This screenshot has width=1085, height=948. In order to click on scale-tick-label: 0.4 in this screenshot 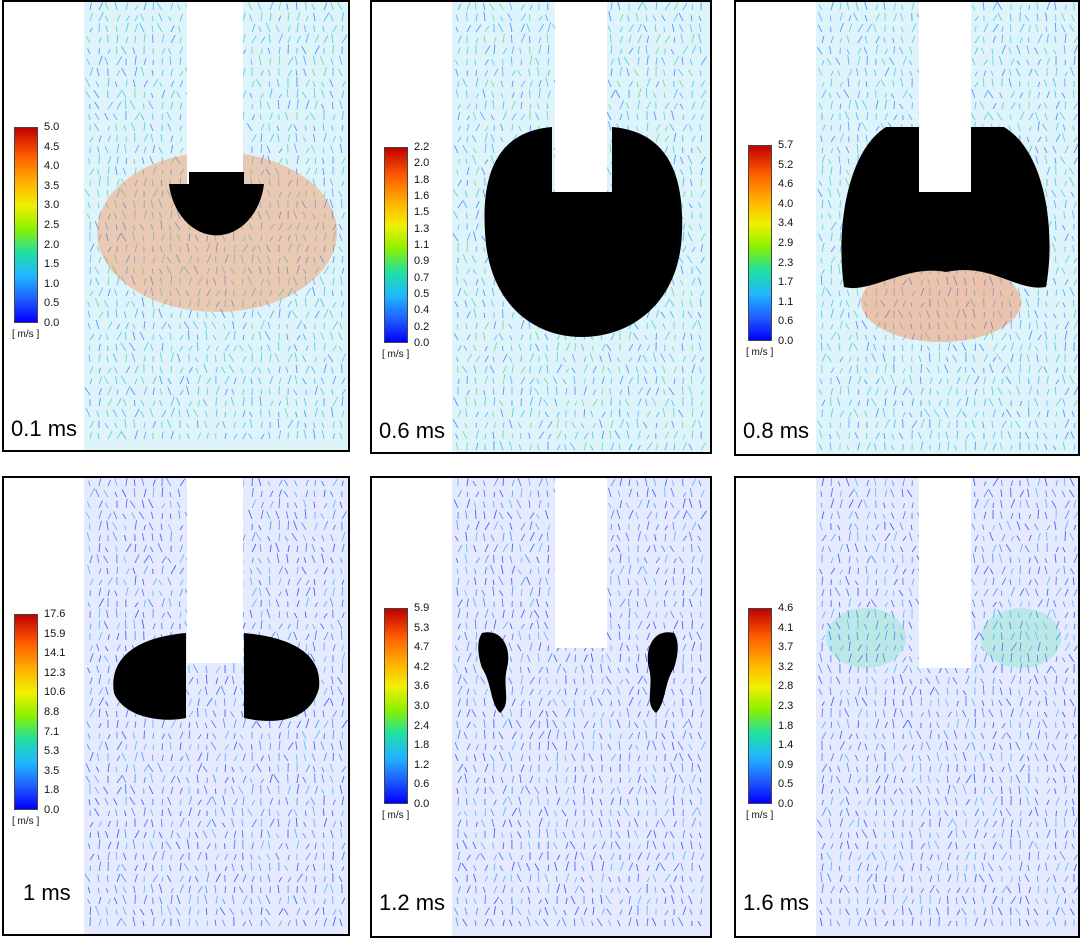, I will do `click(422, 310)`.